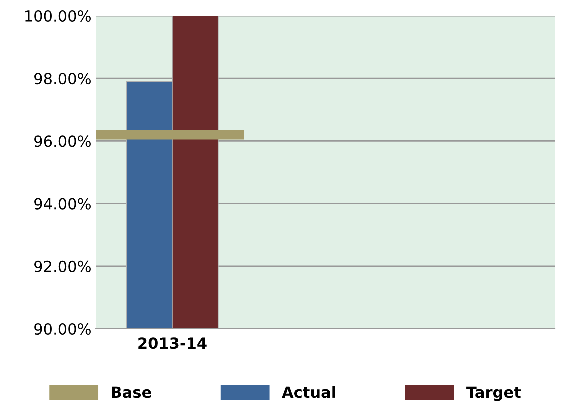  What do you see at coordinates (62, 142) in the screenshot?
I see `y-tick-label: 96.00%` at bounding box center [62, 142].